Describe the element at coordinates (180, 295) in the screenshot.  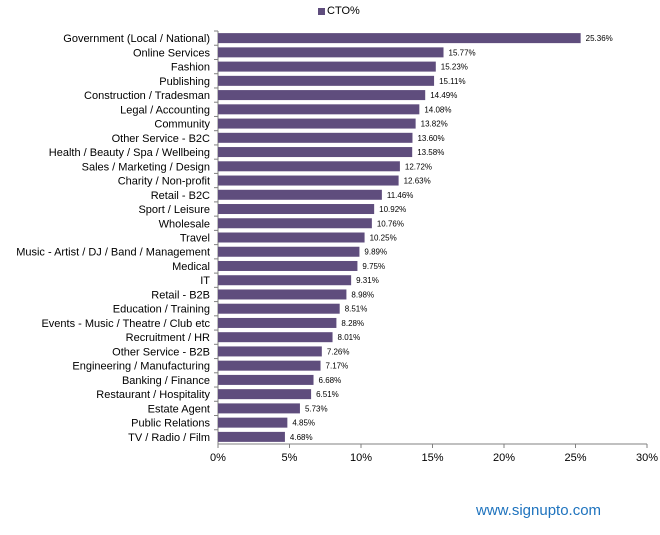
I see `category-label: Retail - B2B` at that location.